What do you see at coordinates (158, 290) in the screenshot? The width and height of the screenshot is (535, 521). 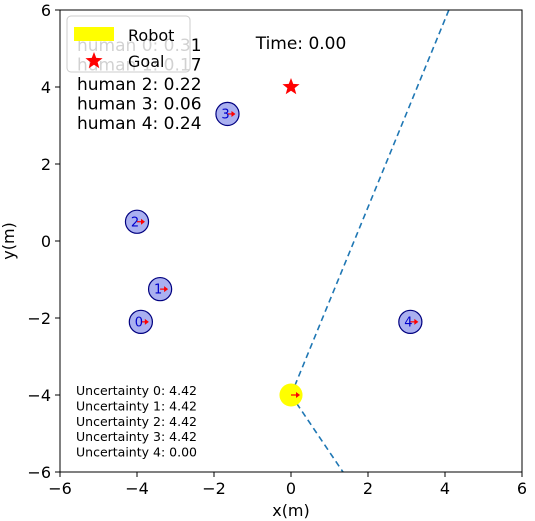 I see `human-id-label-1: 1` at bounding box center [158, 290].